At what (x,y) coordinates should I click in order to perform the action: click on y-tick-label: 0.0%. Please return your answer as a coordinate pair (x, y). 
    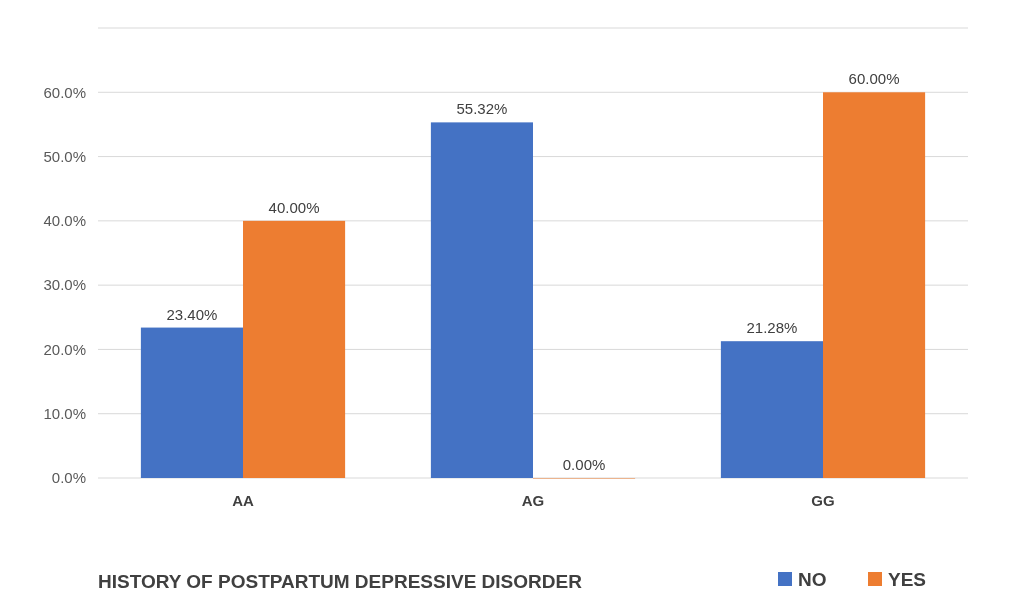
    Looking at the image, I should click on (68, 478).